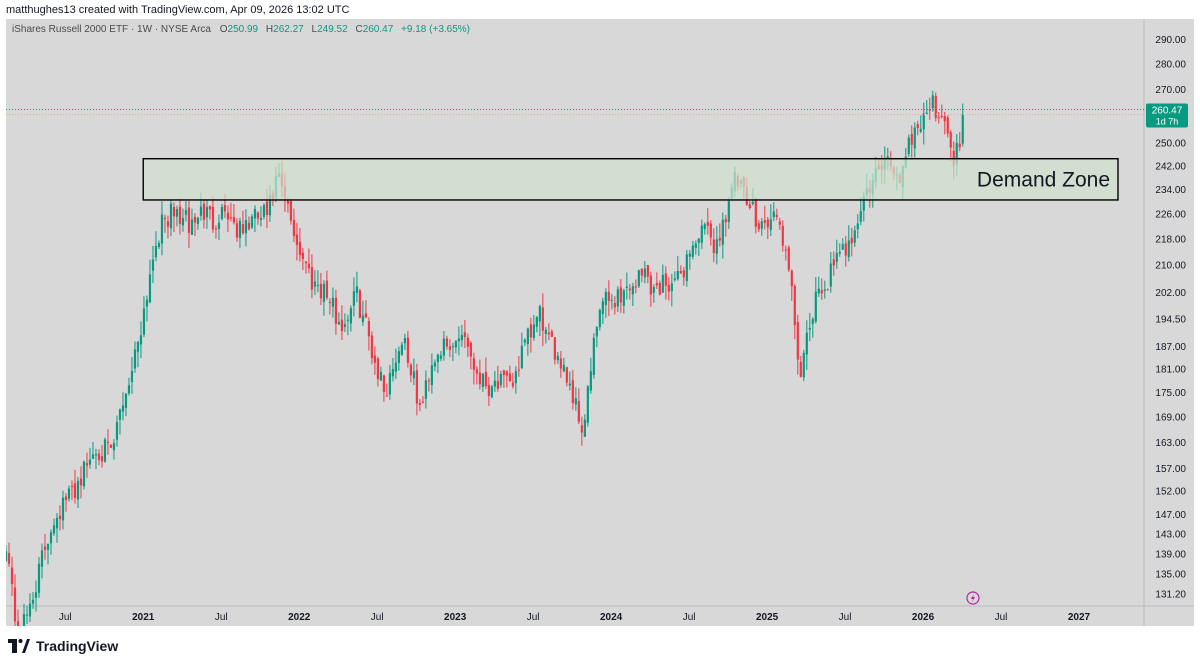 The image size is (1200, 666). Describe the element at coordinates (1170, 418) in the screenshot. I see `y-tick-label: 169.00` at that location.